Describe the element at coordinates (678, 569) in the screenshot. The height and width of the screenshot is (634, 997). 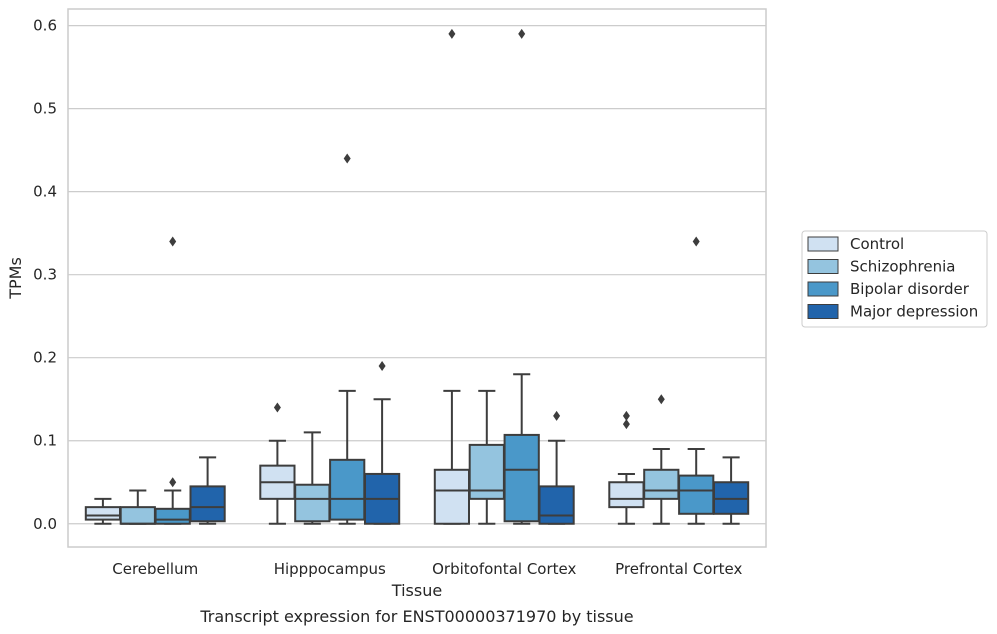
I see `x-tick-label: Prefrontal Cortex` at that location.